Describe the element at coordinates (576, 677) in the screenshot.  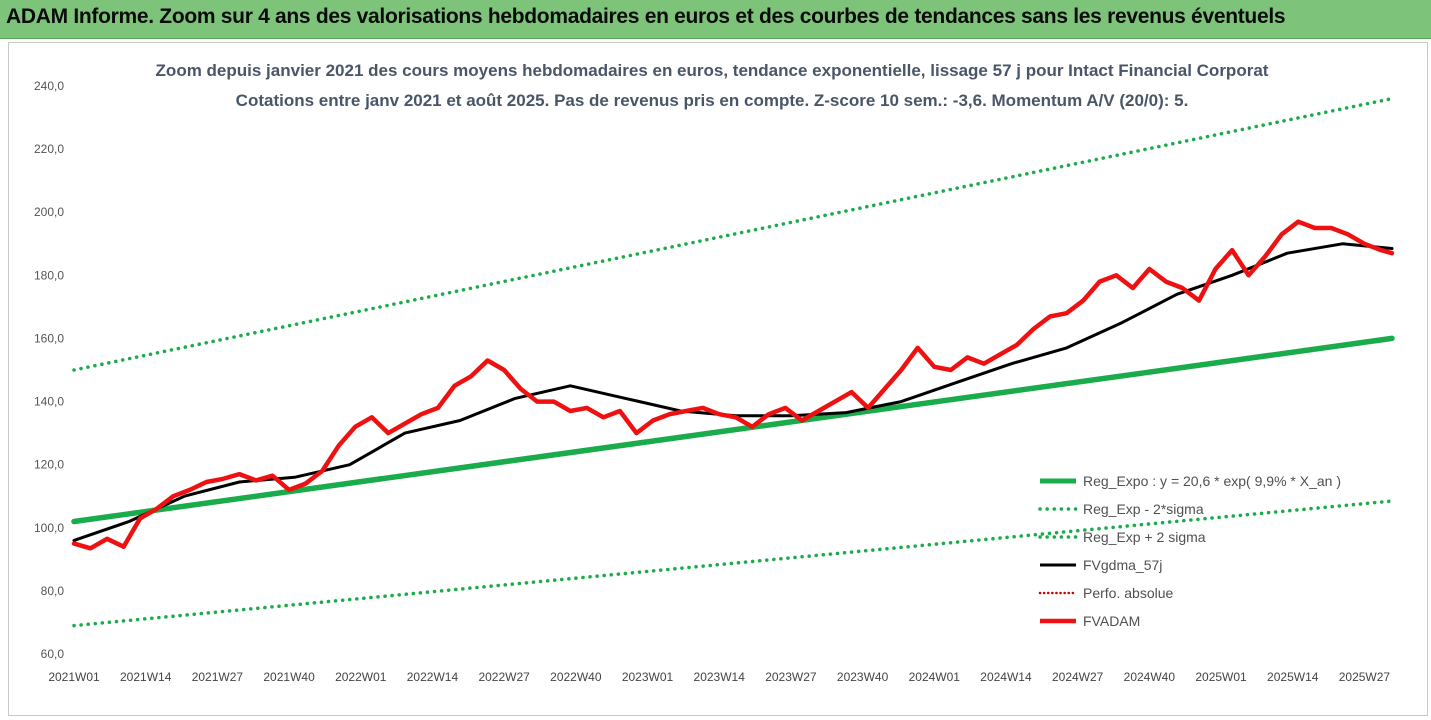
I see `x-tick-label: 2022W40` at that location.